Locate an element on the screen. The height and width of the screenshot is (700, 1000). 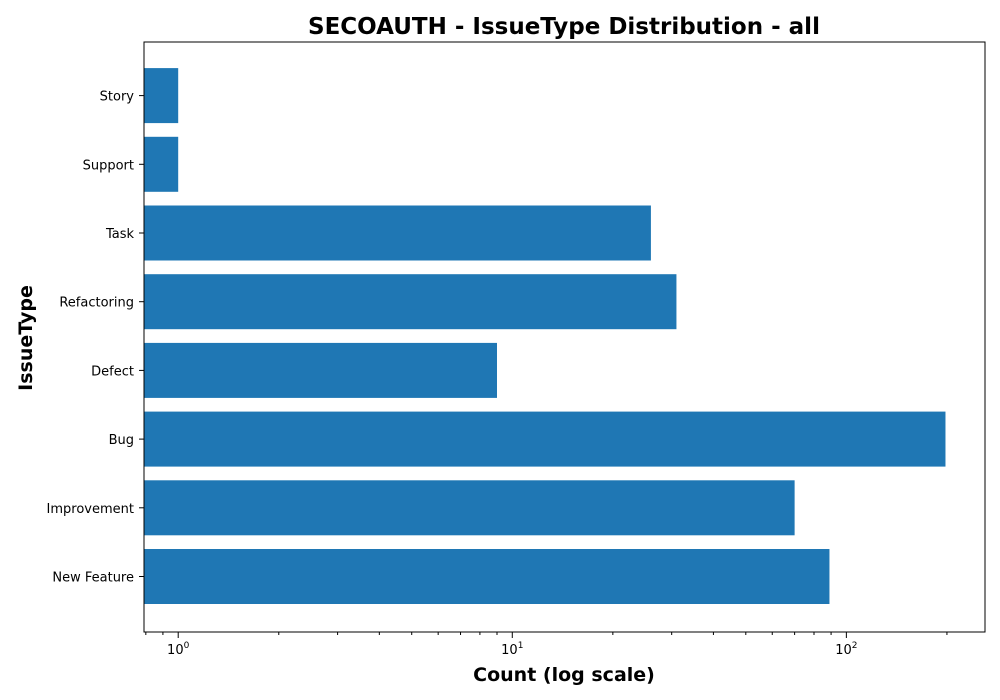
bar-support is located at coordinates (161, 164).